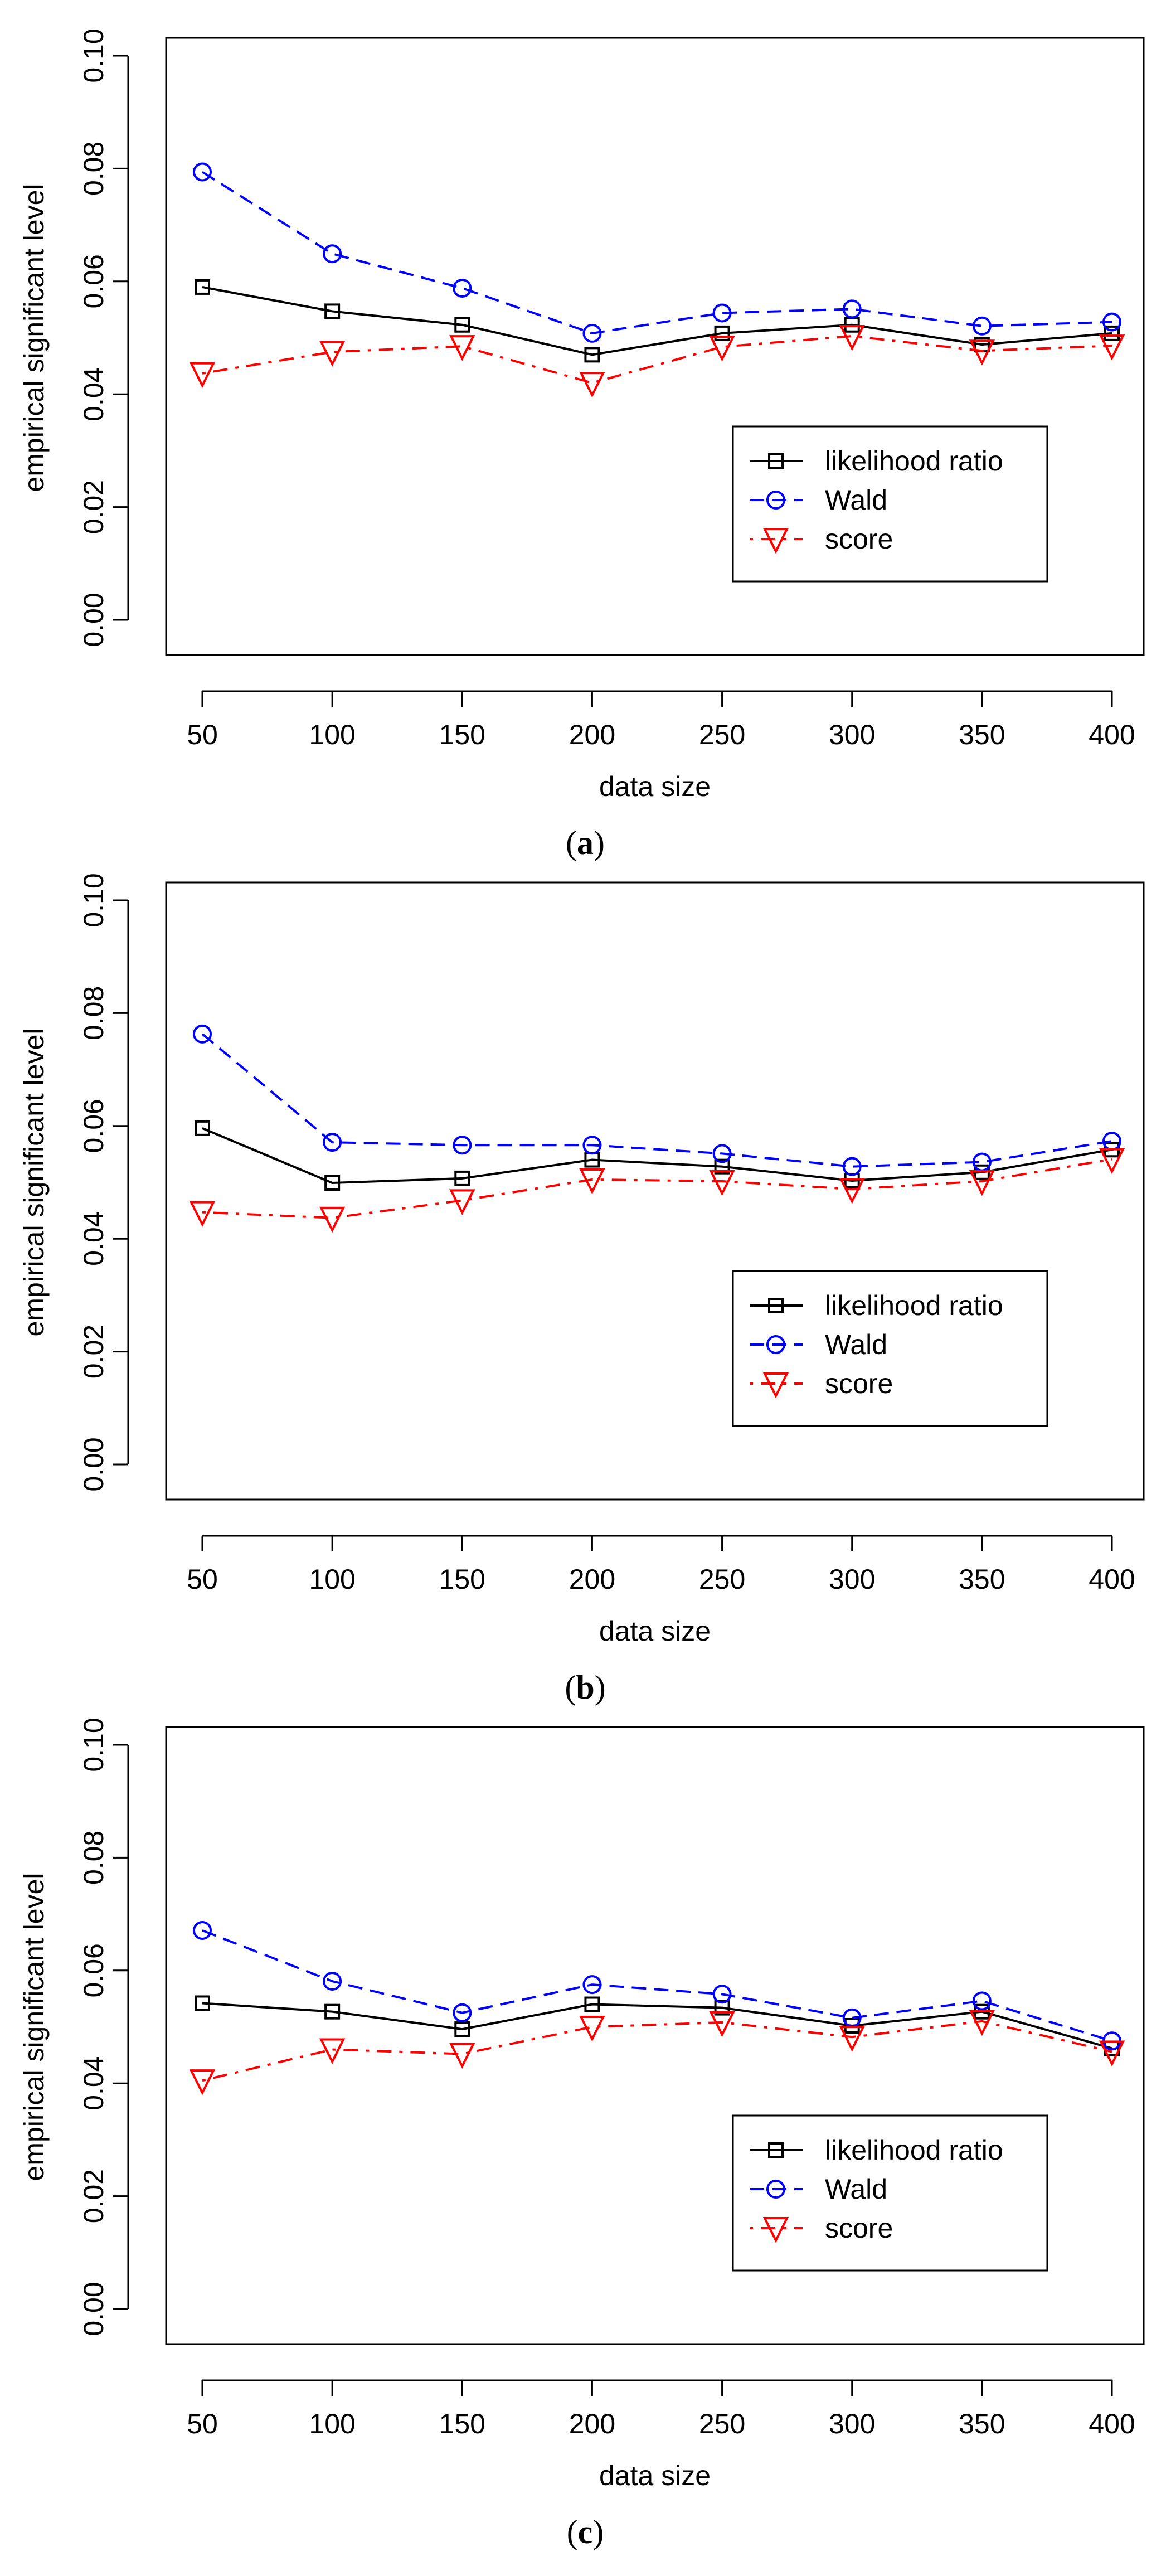 This screenshot has height=2576, width=1171. Describe the element at coordinates (856, 1345) in the screenshot. I see `legend-label: Wald` at that location.